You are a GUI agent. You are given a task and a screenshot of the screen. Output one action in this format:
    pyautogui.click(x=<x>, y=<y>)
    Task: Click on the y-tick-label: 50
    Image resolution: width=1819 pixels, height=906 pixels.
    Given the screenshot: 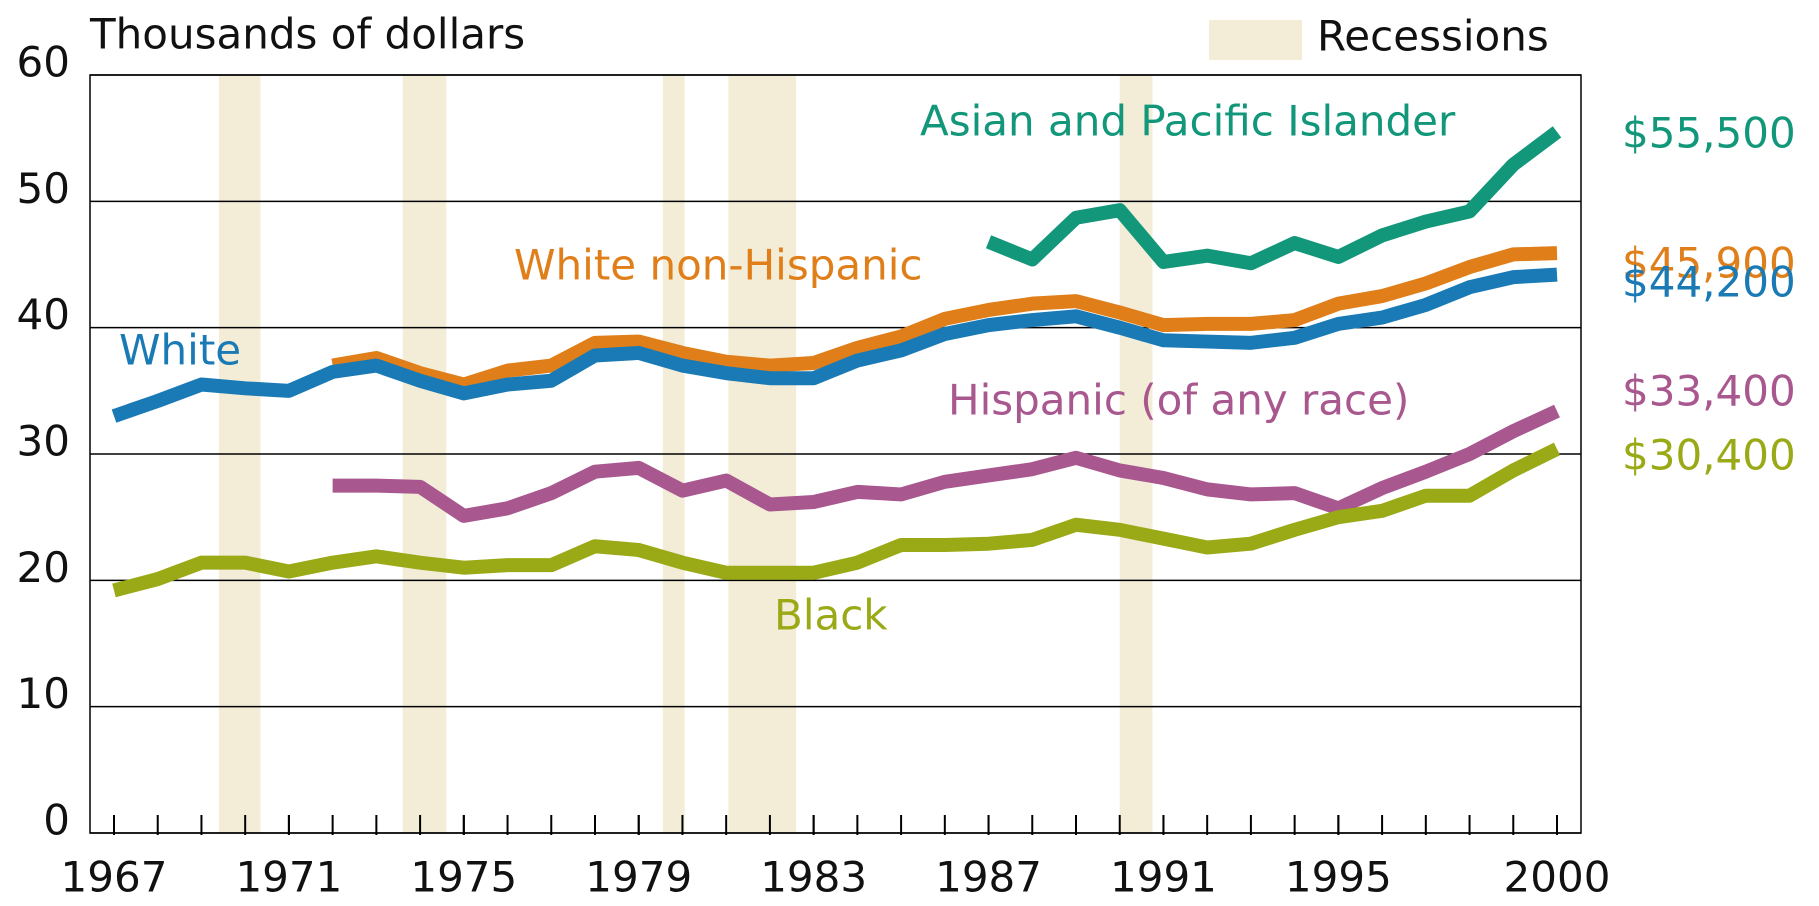 What is the action you would take?
    pyautogui.click(x=43, y=188)
    